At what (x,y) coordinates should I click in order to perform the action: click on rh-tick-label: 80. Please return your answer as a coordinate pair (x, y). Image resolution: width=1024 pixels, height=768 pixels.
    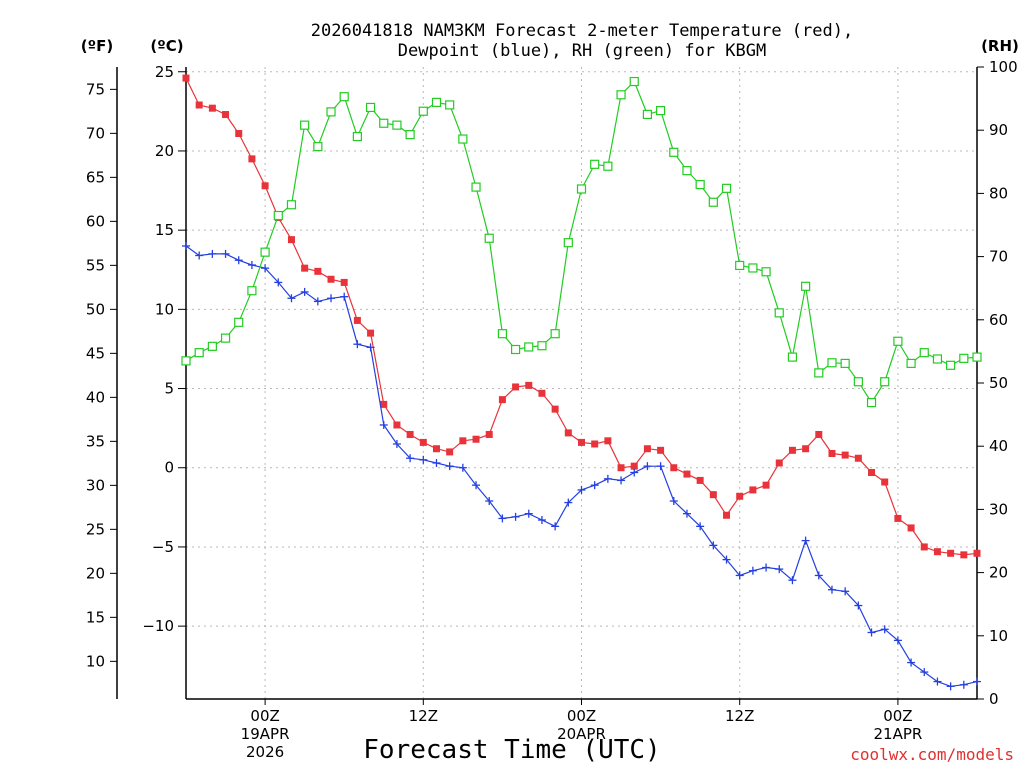
    Looking at the image, I should click on (998, 193).